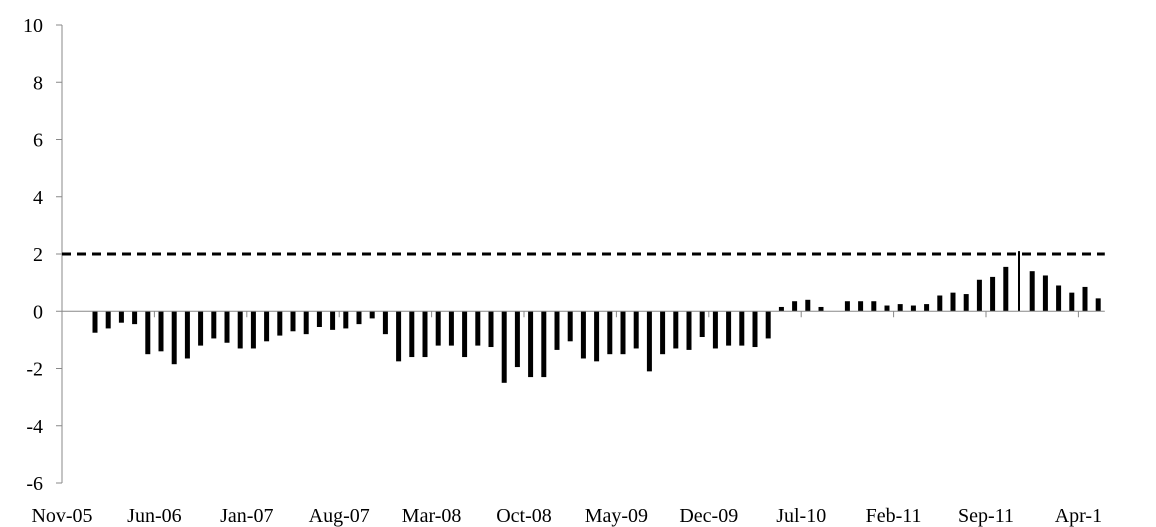  What do you see at coordinates (33, 26) in the screenshot?
I see `y-tick-label: 10` at bounding box center [33, 26].